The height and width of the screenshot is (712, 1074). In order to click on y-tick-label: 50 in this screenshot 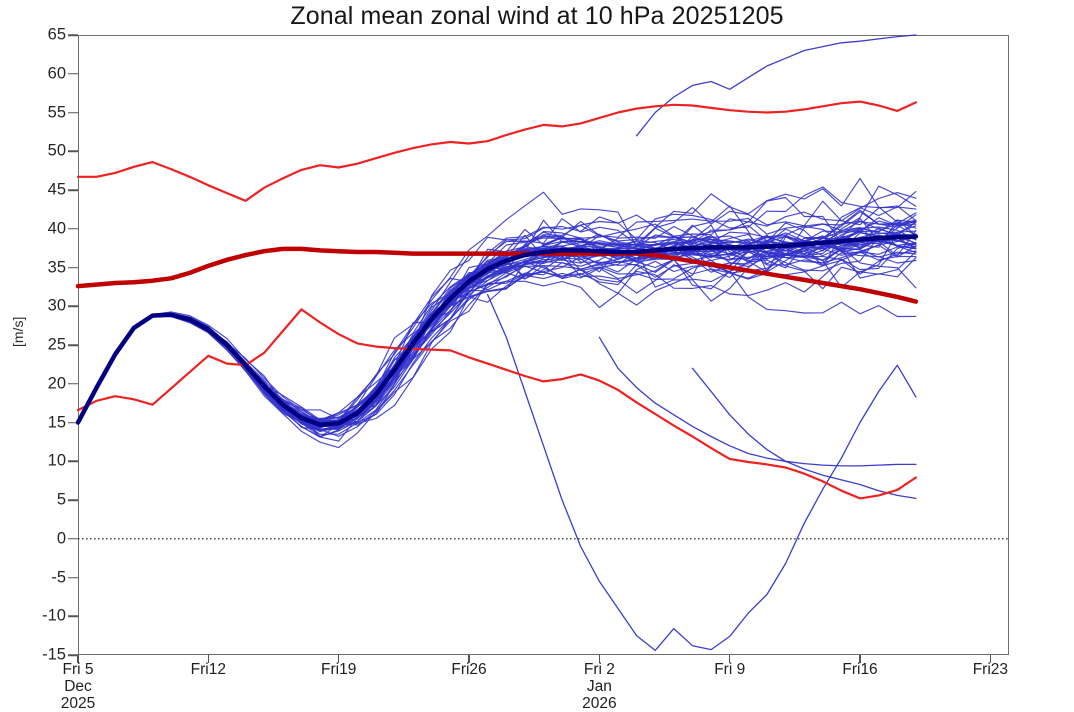, I will do `click(56, 150)`.